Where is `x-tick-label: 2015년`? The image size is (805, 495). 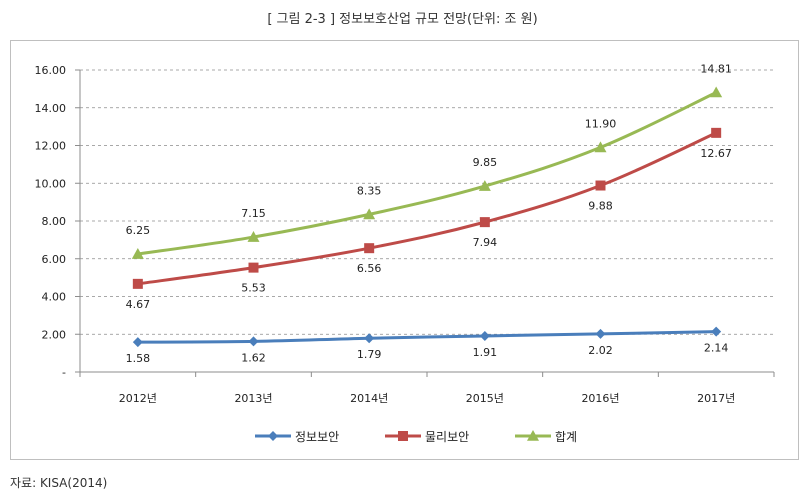
x-tick-label: 2015년 is located at coordinates (485, 398).